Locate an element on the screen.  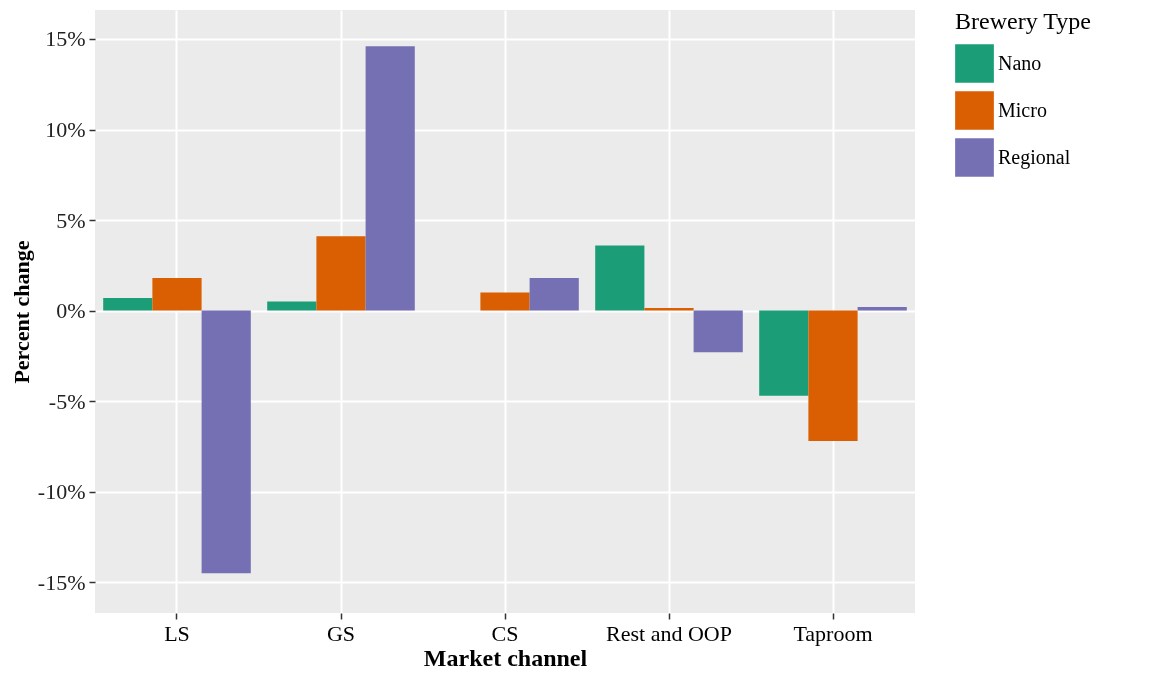
legend-label: Regional is located at coordinates (1034, 157).